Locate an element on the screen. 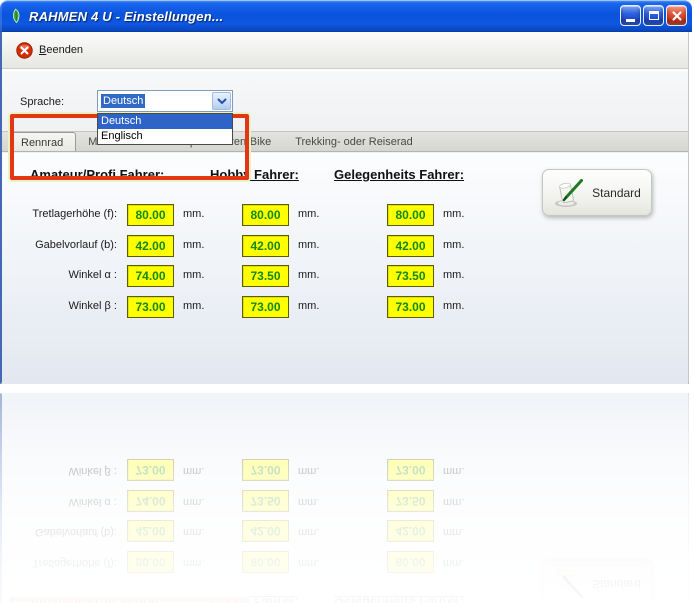  dropdown-option-deutsch: Deutsch is located at coordinates (165, 121).